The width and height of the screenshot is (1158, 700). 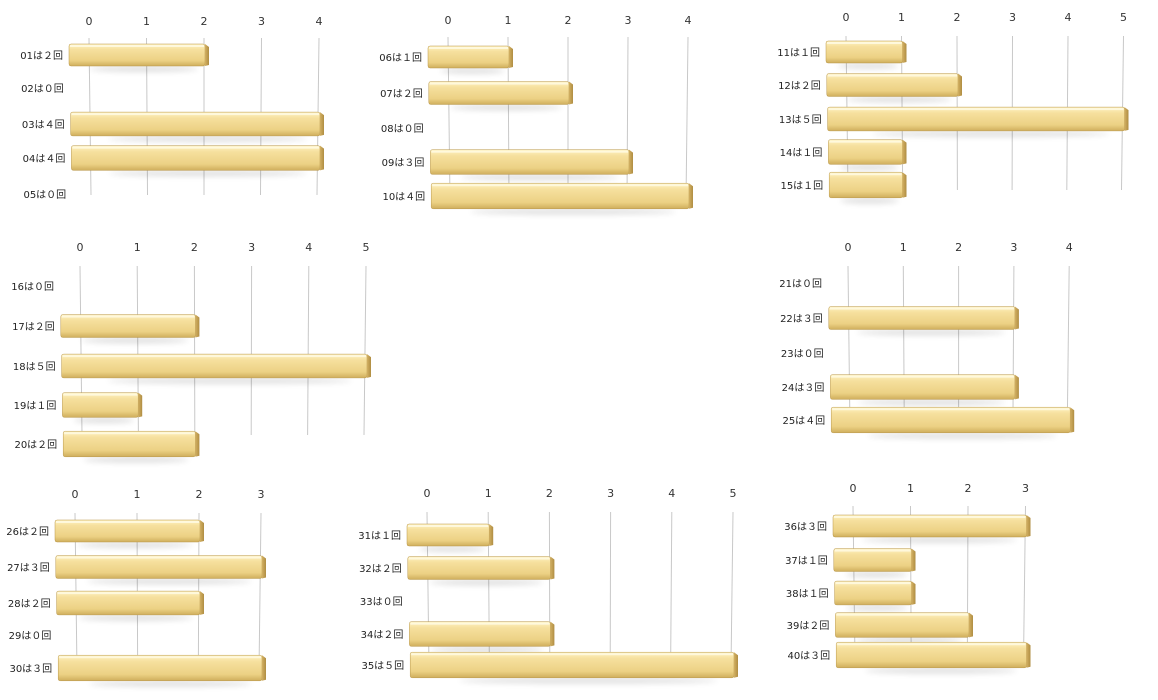 What do you see at coordinates (380, 569) in the screenshot?
I see `category-label: 32は２回` at bounding box center [380, 569].